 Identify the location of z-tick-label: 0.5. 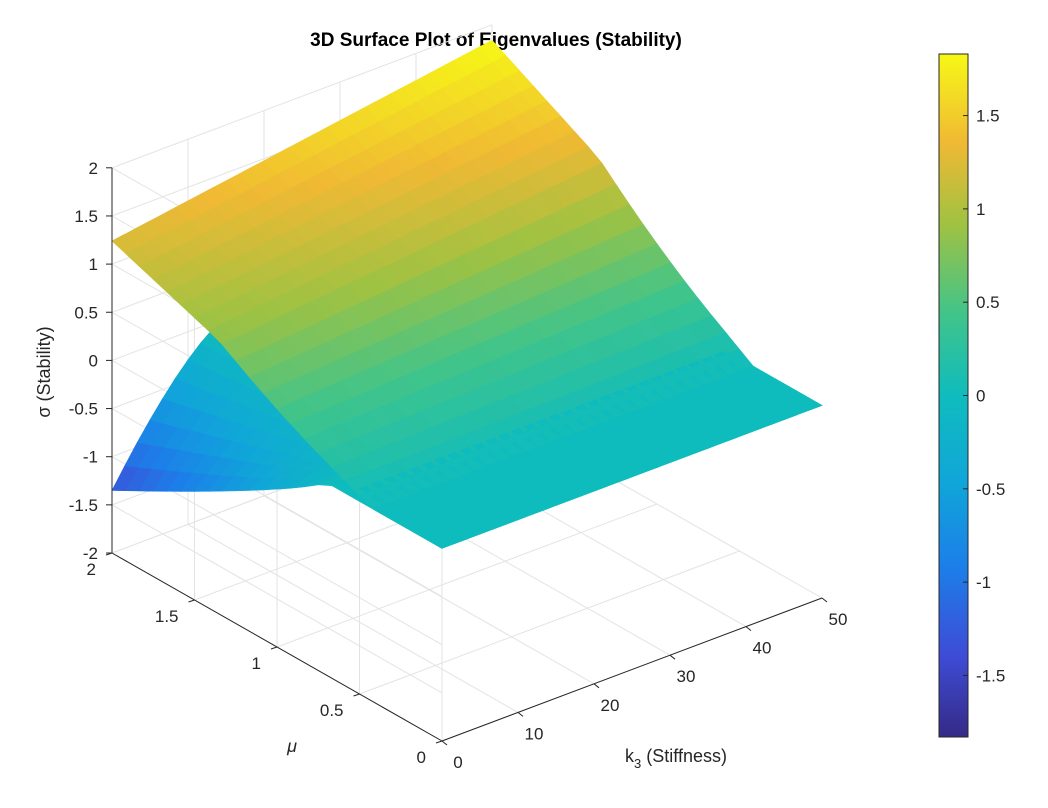
(86, 312).